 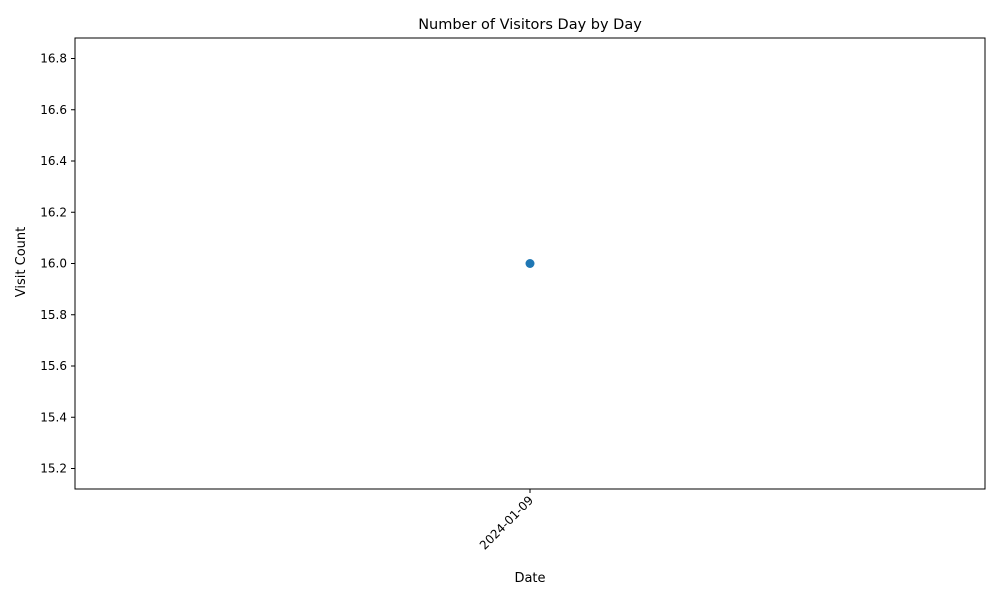 What do you see at coordinates (53, 366) in the screenshot?
I see `y-tick-label: 15.6` at bounding box center [53, 366].